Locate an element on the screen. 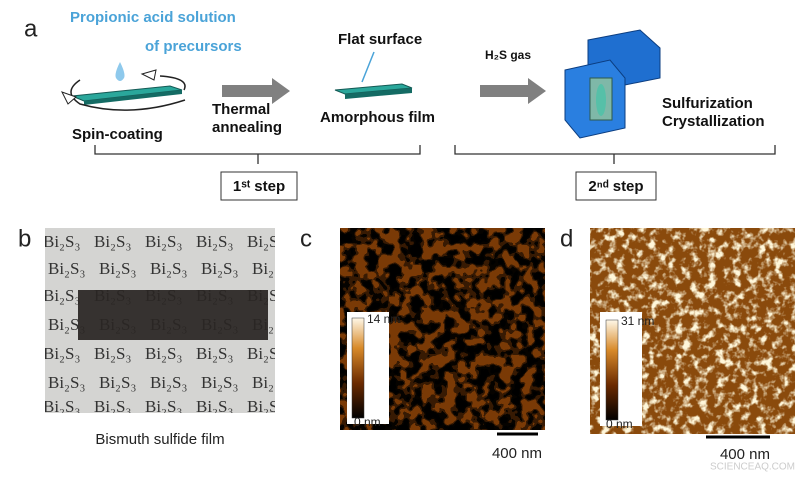  step-text: Crystallization is located at coordinates (713, 121).